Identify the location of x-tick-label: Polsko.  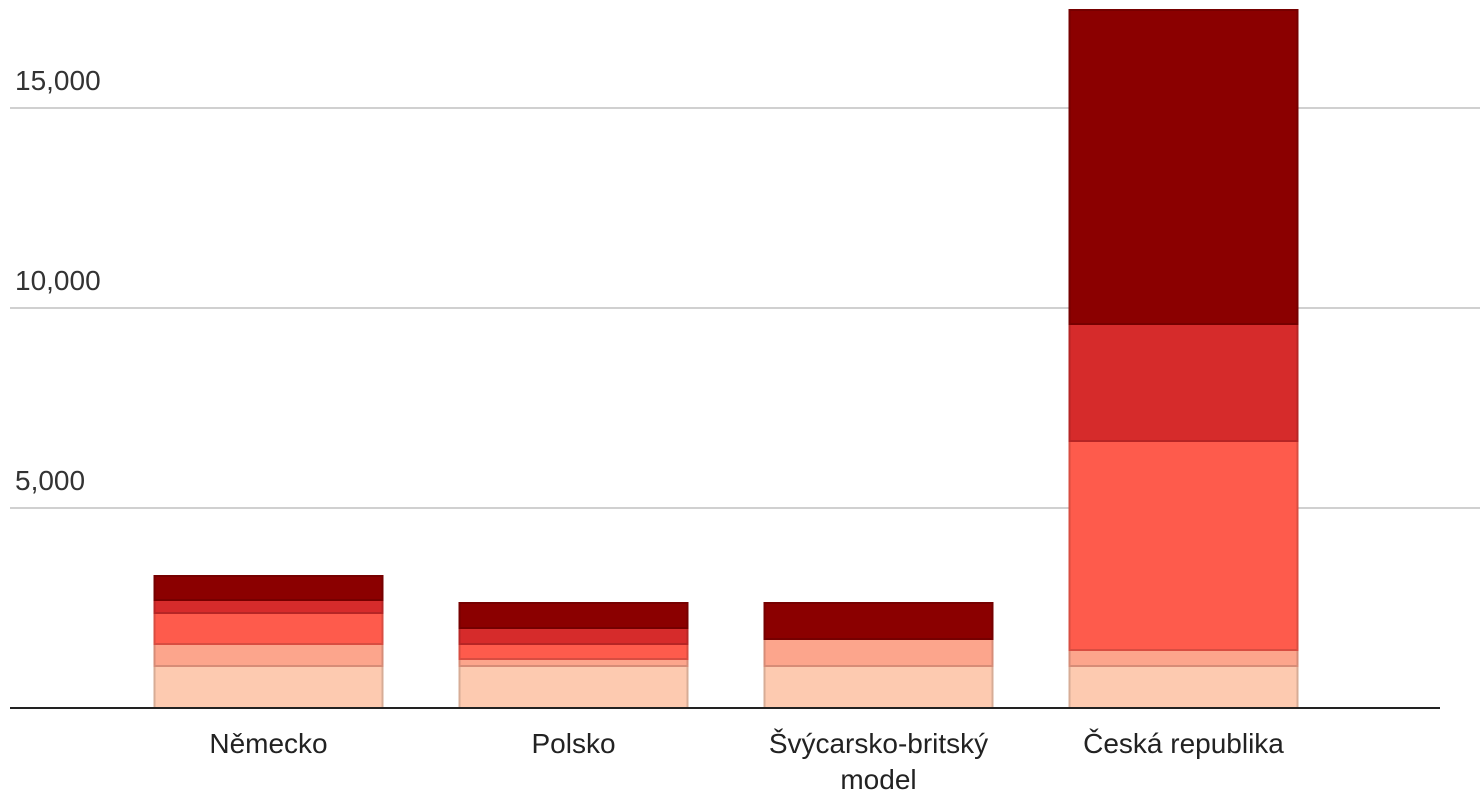
(573, 743).